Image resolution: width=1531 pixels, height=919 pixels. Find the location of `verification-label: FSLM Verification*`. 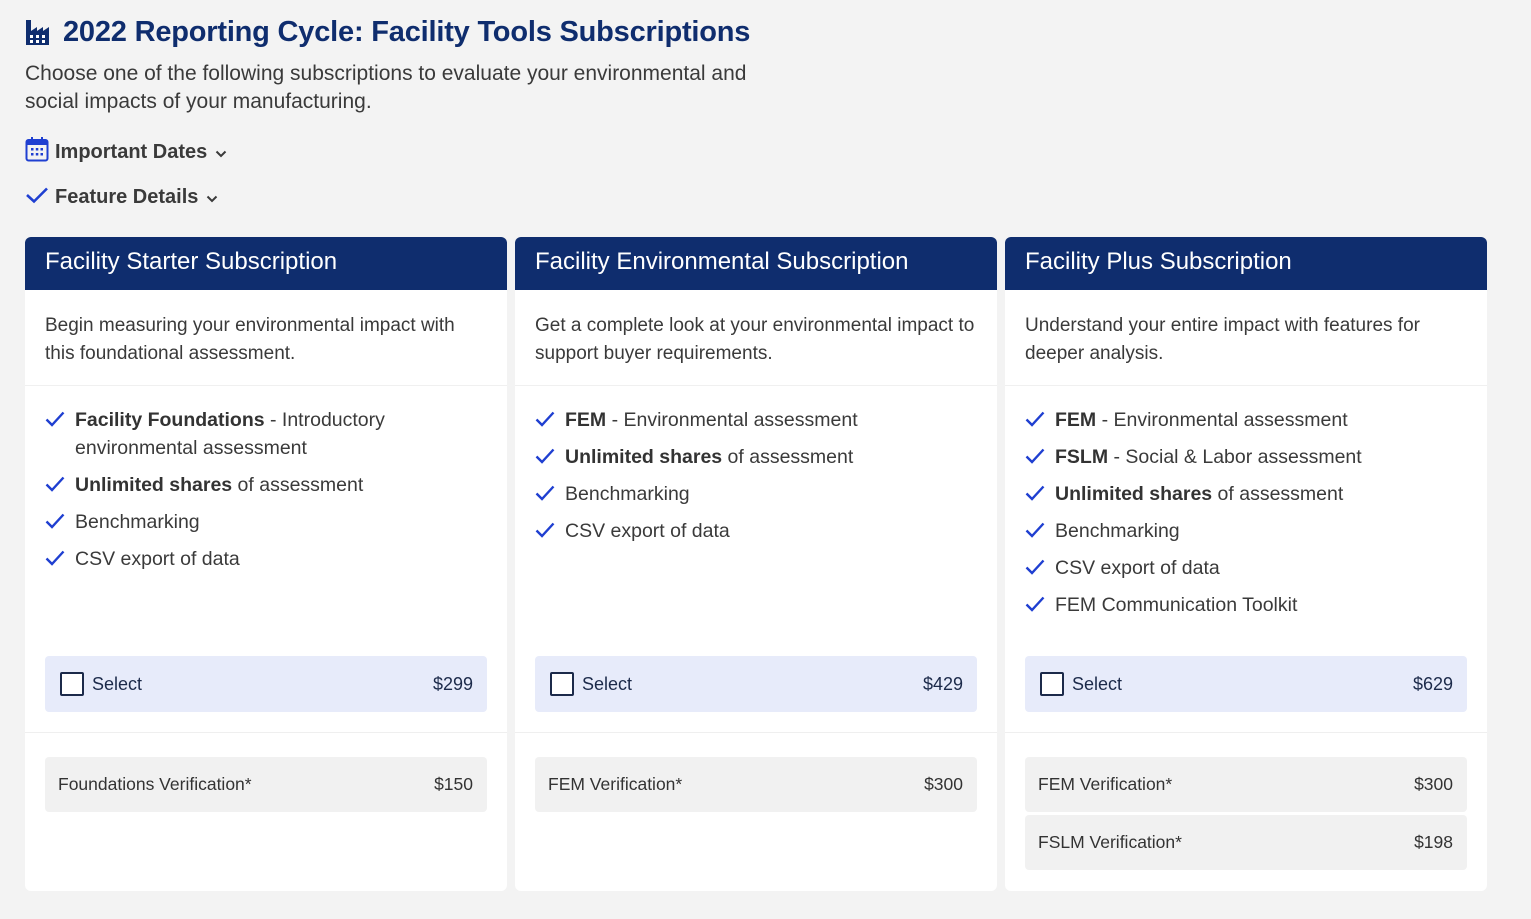

verification-label: FSLM Verification* is located at coordinates (1110, 842).